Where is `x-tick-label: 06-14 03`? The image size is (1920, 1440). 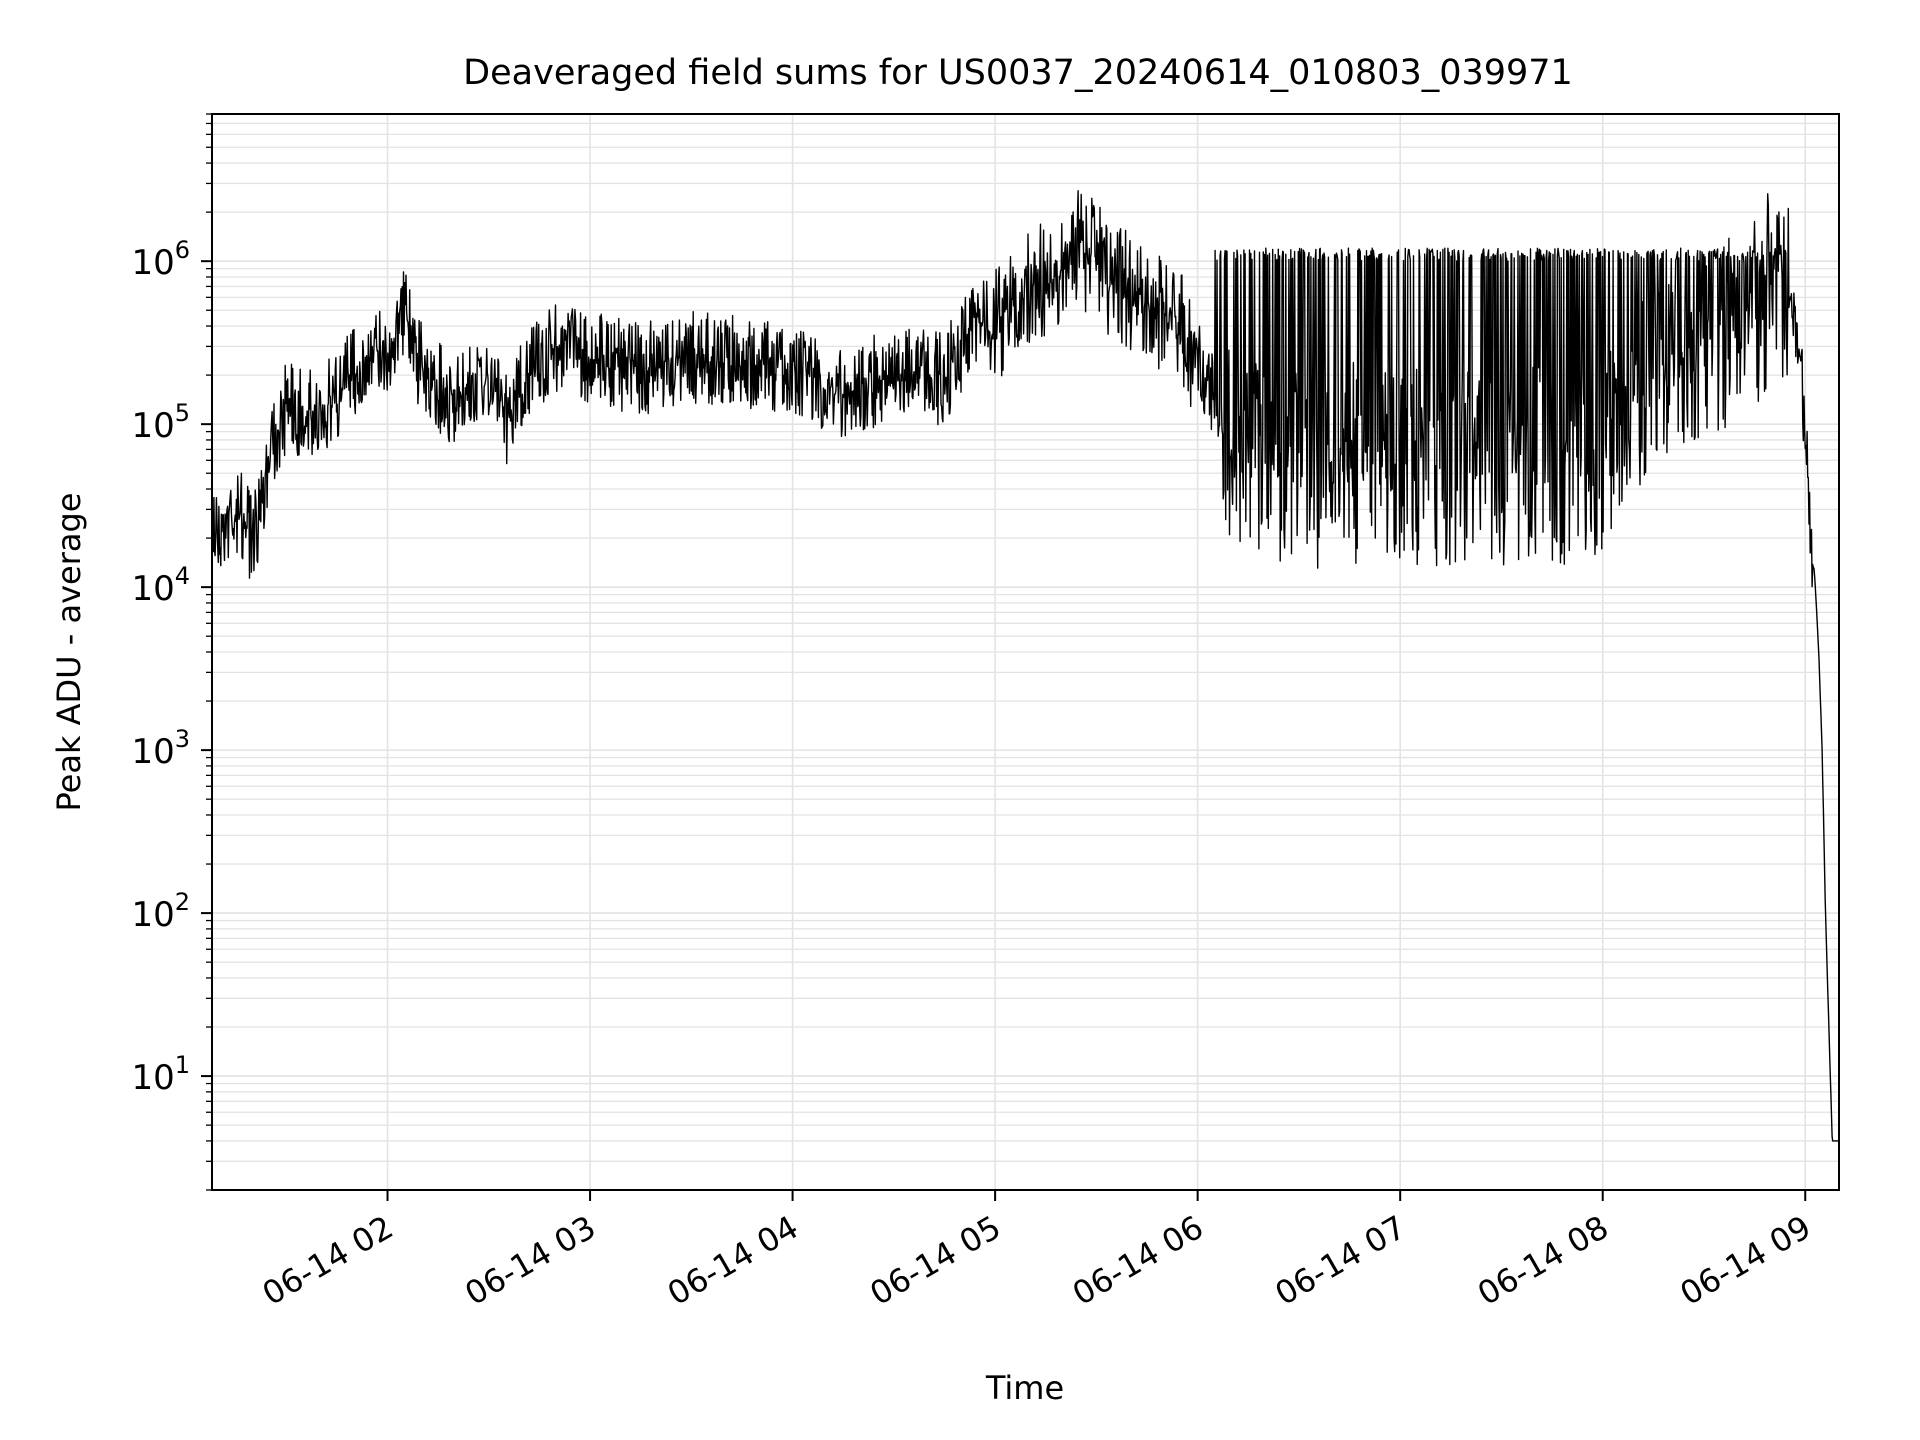 x-tick-label: 06-14 03 is located at coordinates (530, 1260).